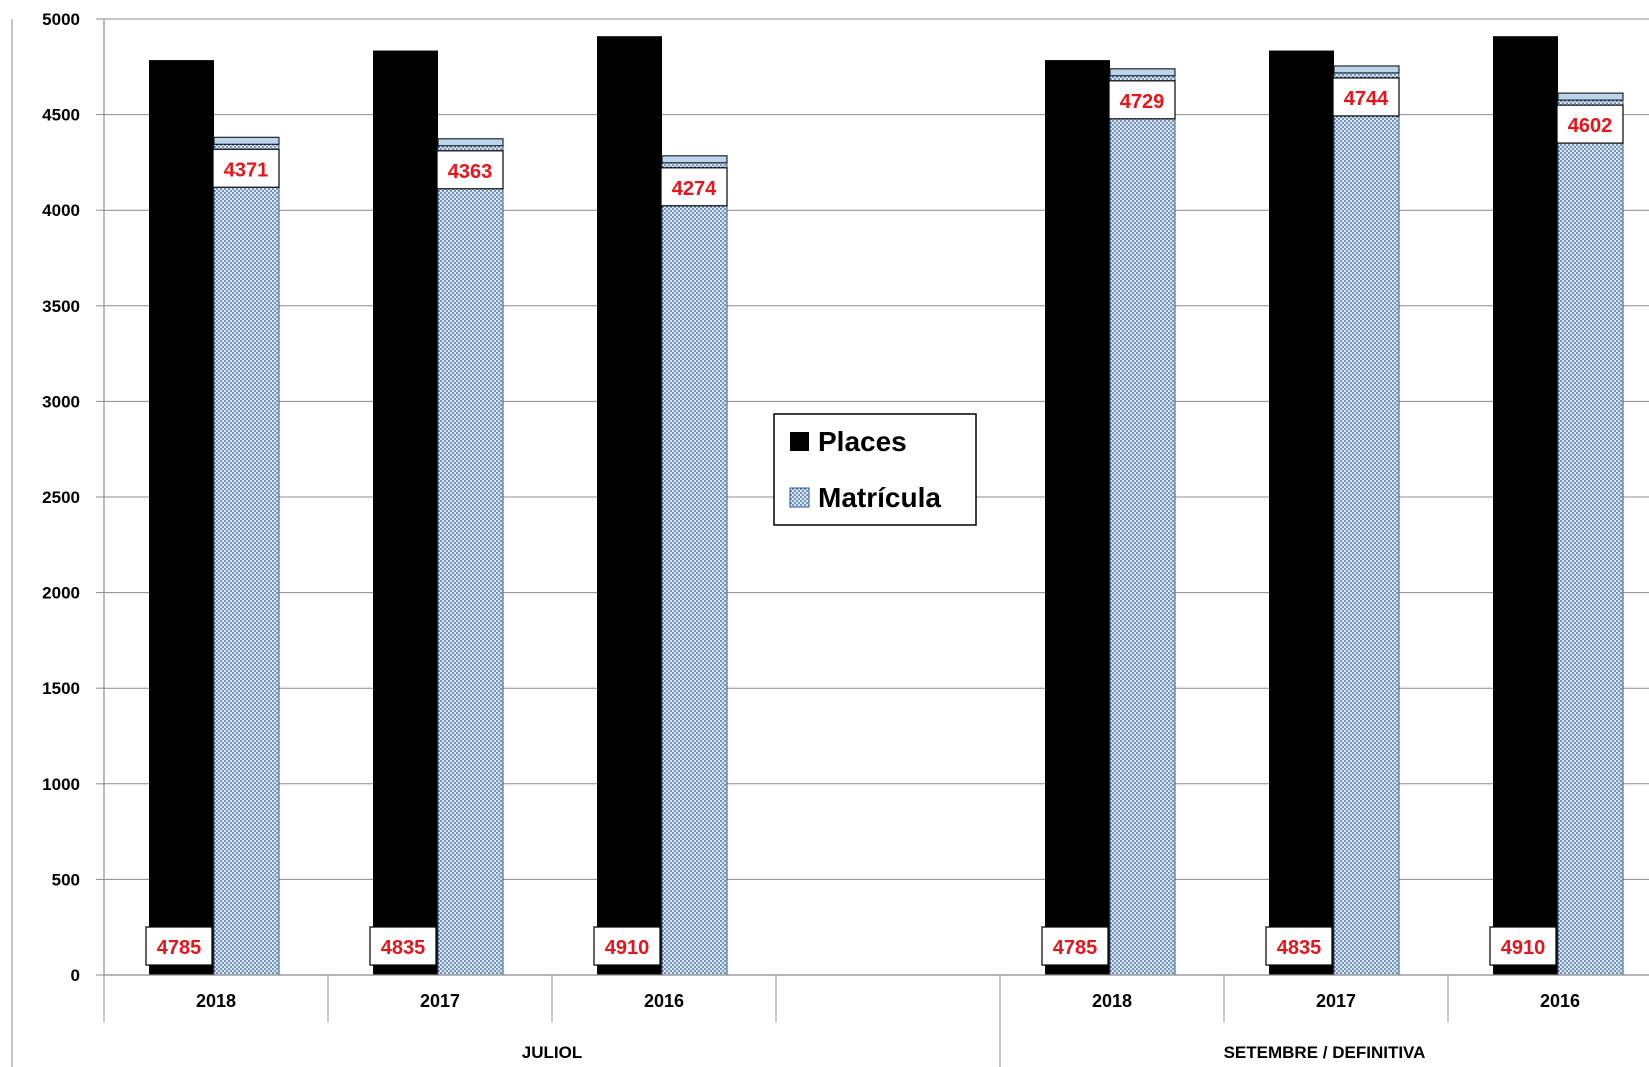 The height and width of the screenshot is (1067, 1649). Describe the element at coordinates (61, 688) in the screenshot. I see `y-tick-label: 1500` at that location.